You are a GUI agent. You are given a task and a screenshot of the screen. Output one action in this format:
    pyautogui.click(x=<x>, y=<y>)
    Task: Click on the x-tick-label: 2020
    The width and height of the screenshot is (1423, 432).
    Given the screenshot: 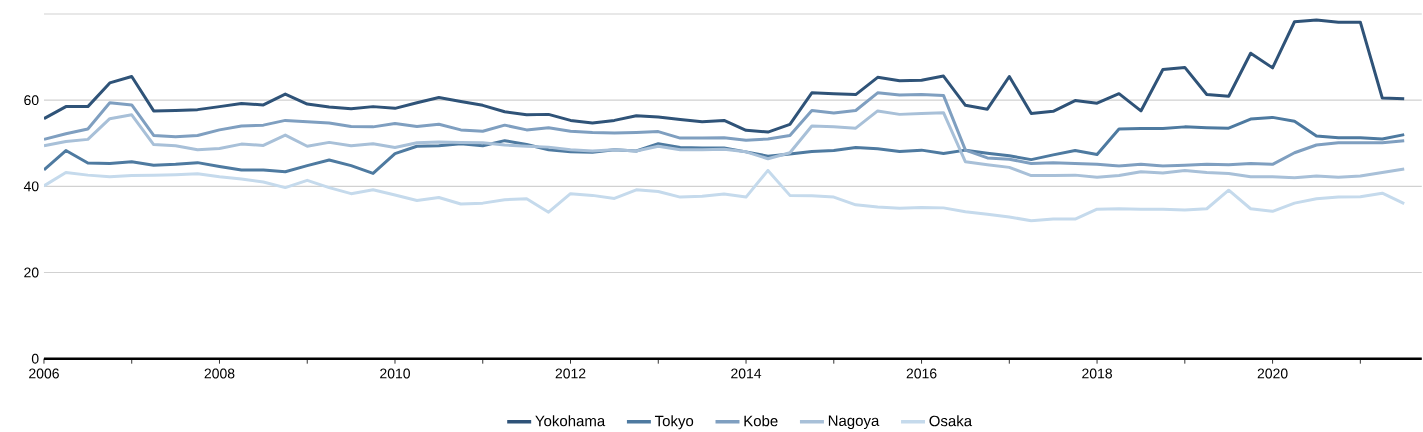 What is the action you would take?
    pyautogui.click(x=1272, y=373)
    